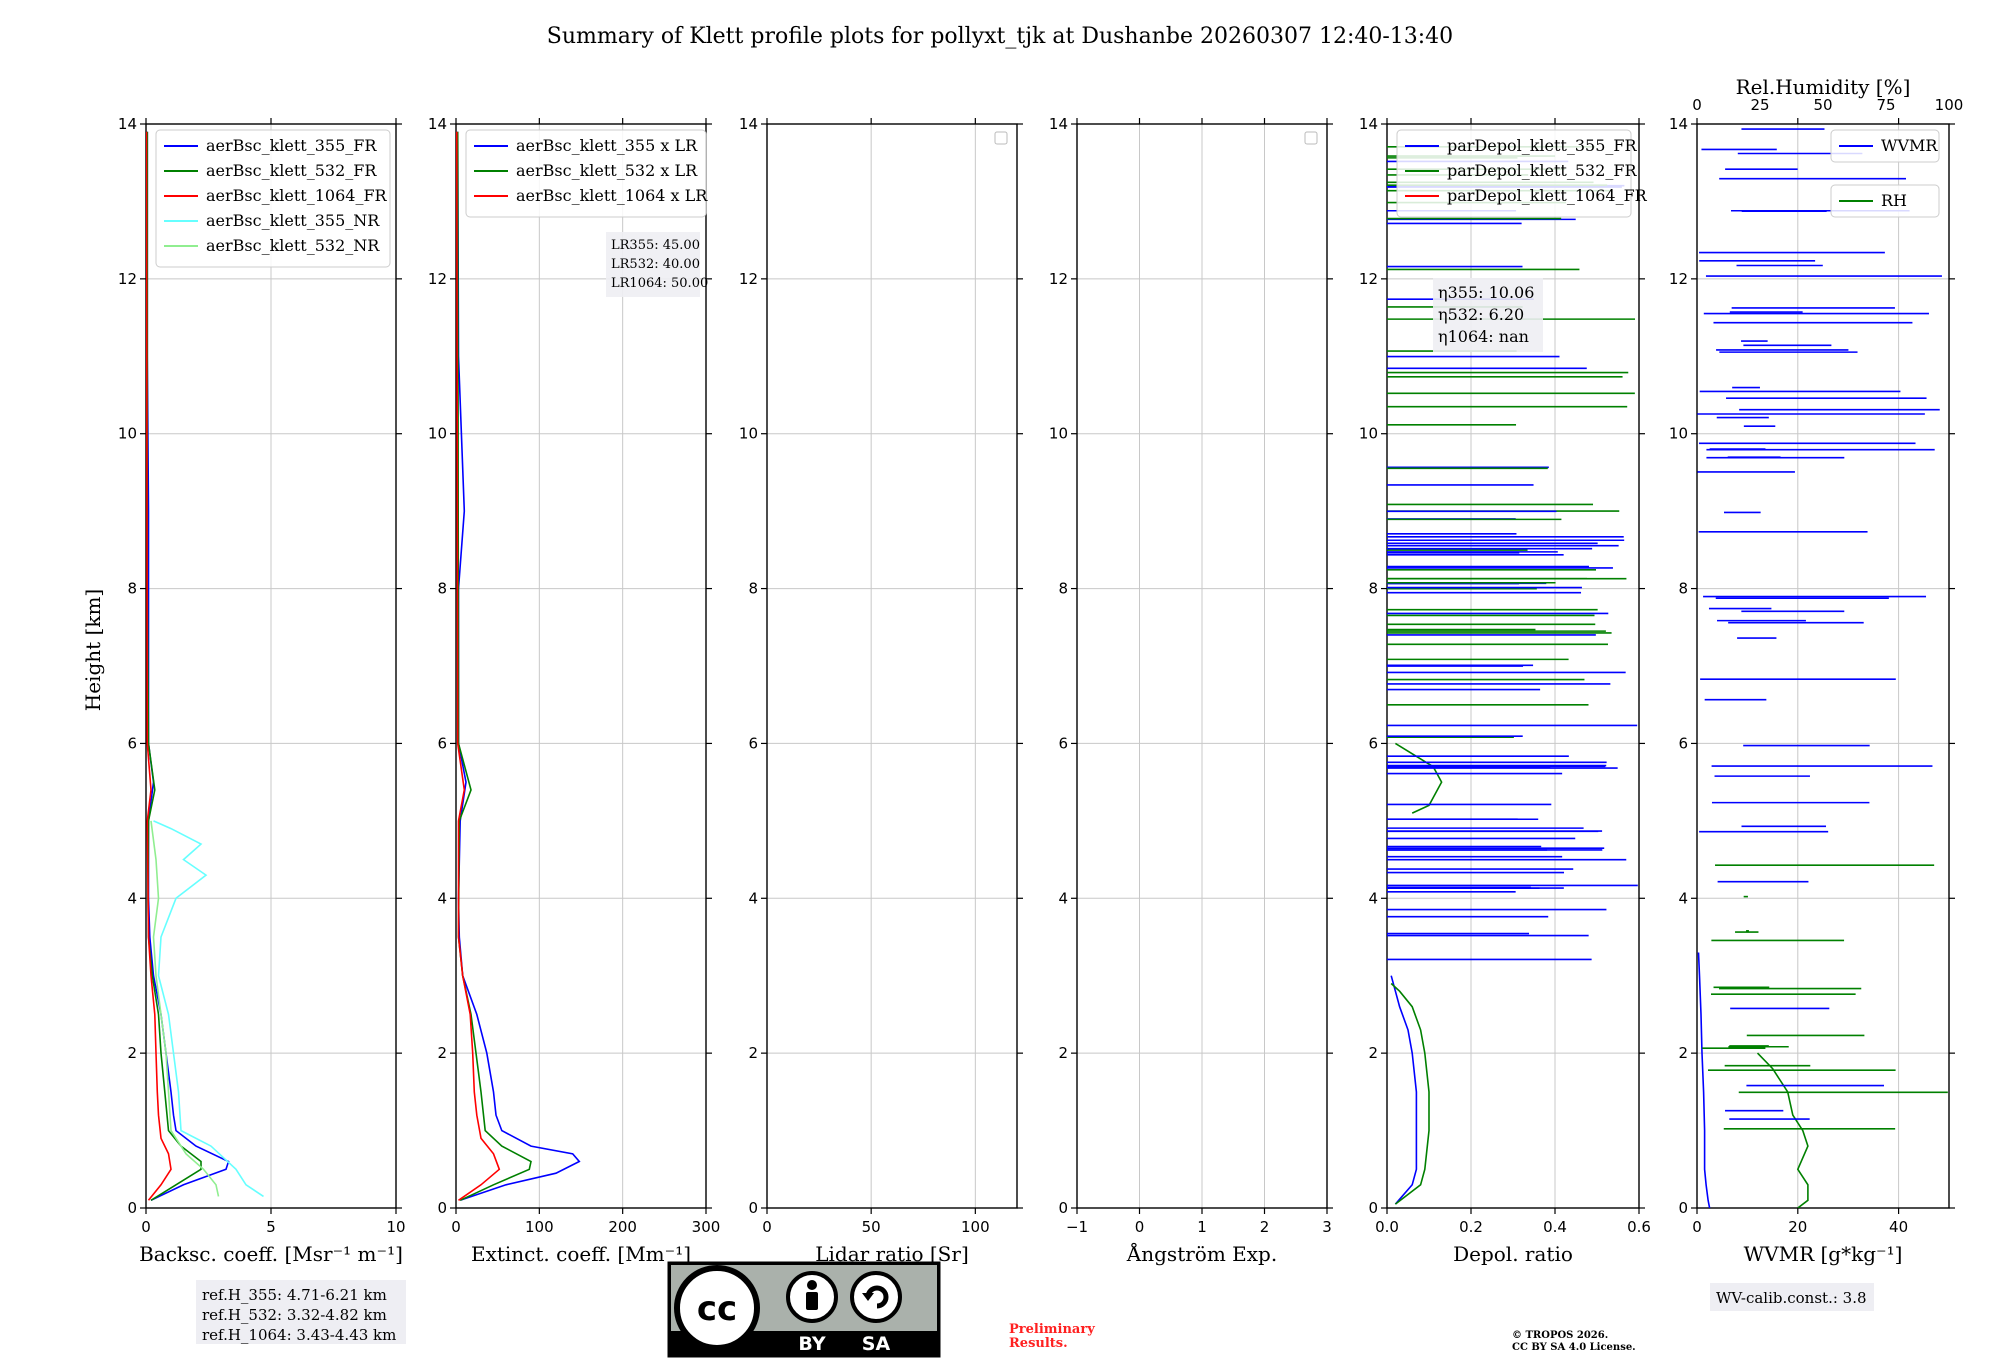 The height and width of the screenshot is (1360, 2000). What do you see at coordinates (655, 264) in the screenshot?
I see `info-line: LR532: 40.00` at bounding box center [655, 264].